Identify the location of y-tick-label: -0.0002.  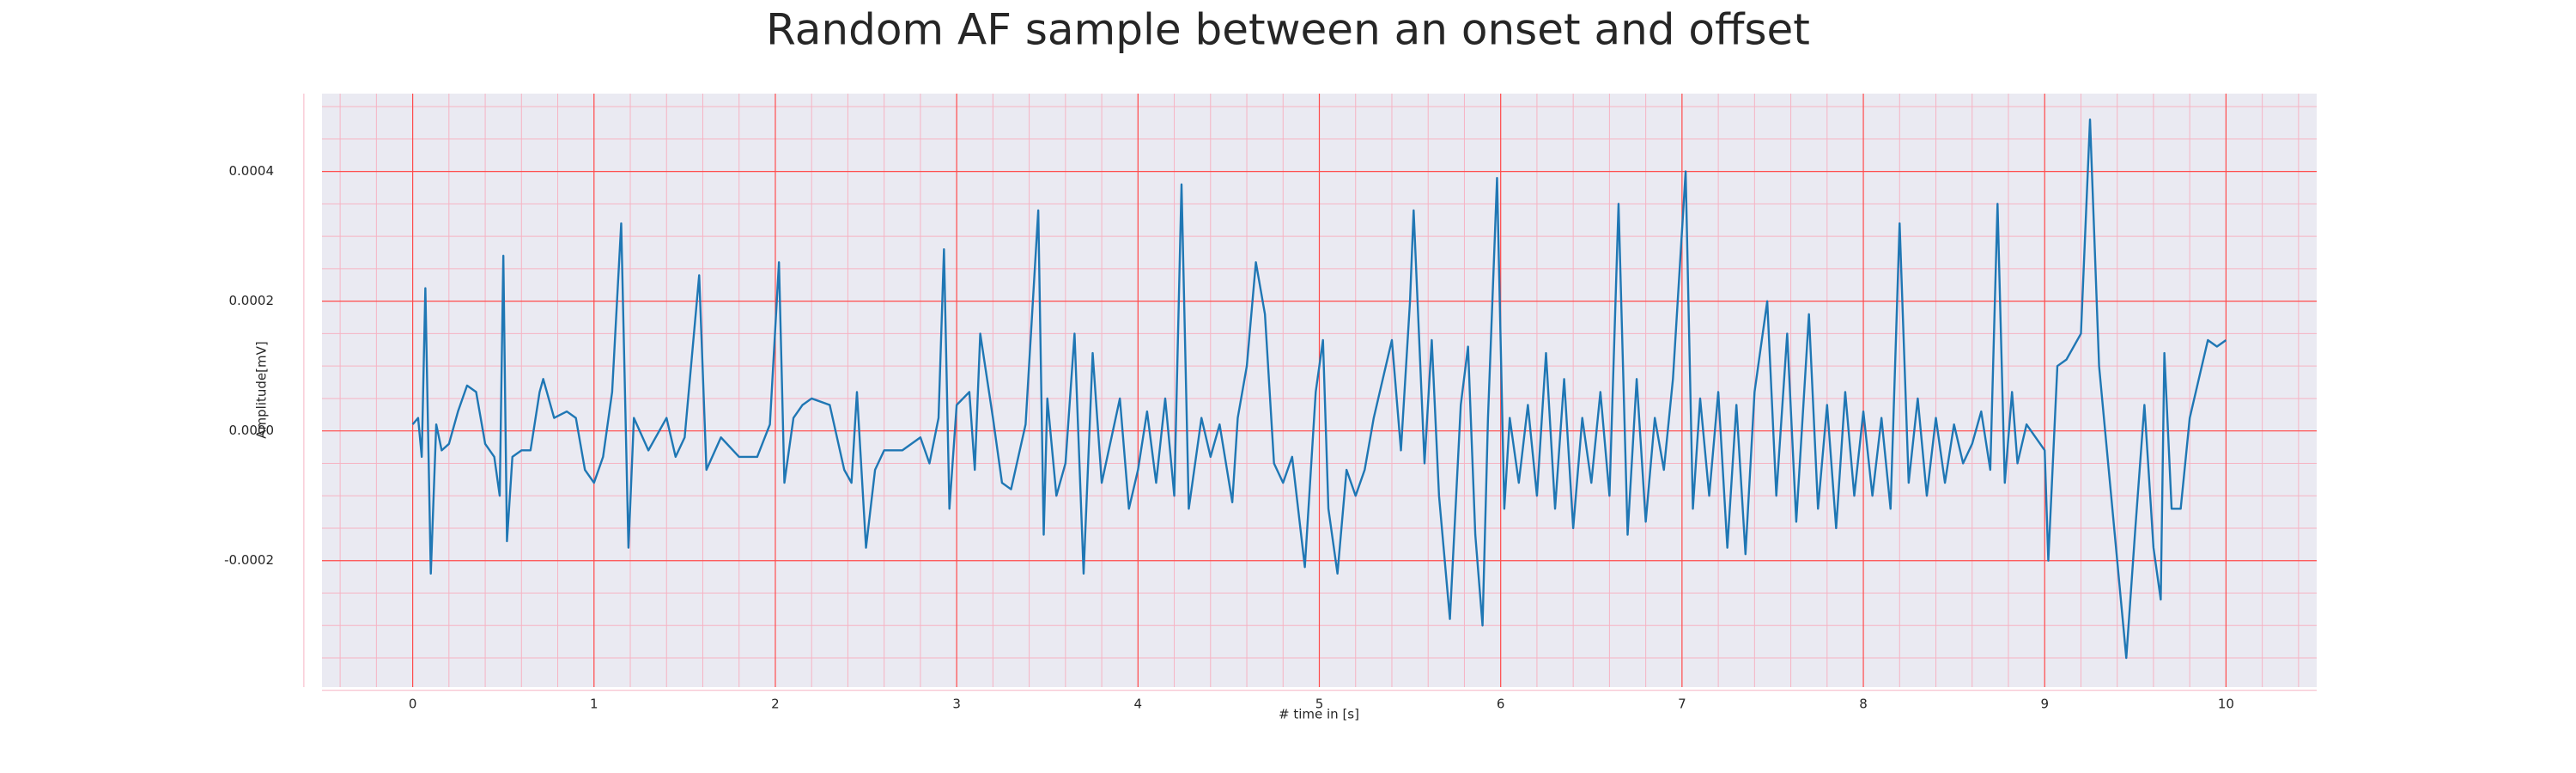
(249, 560).